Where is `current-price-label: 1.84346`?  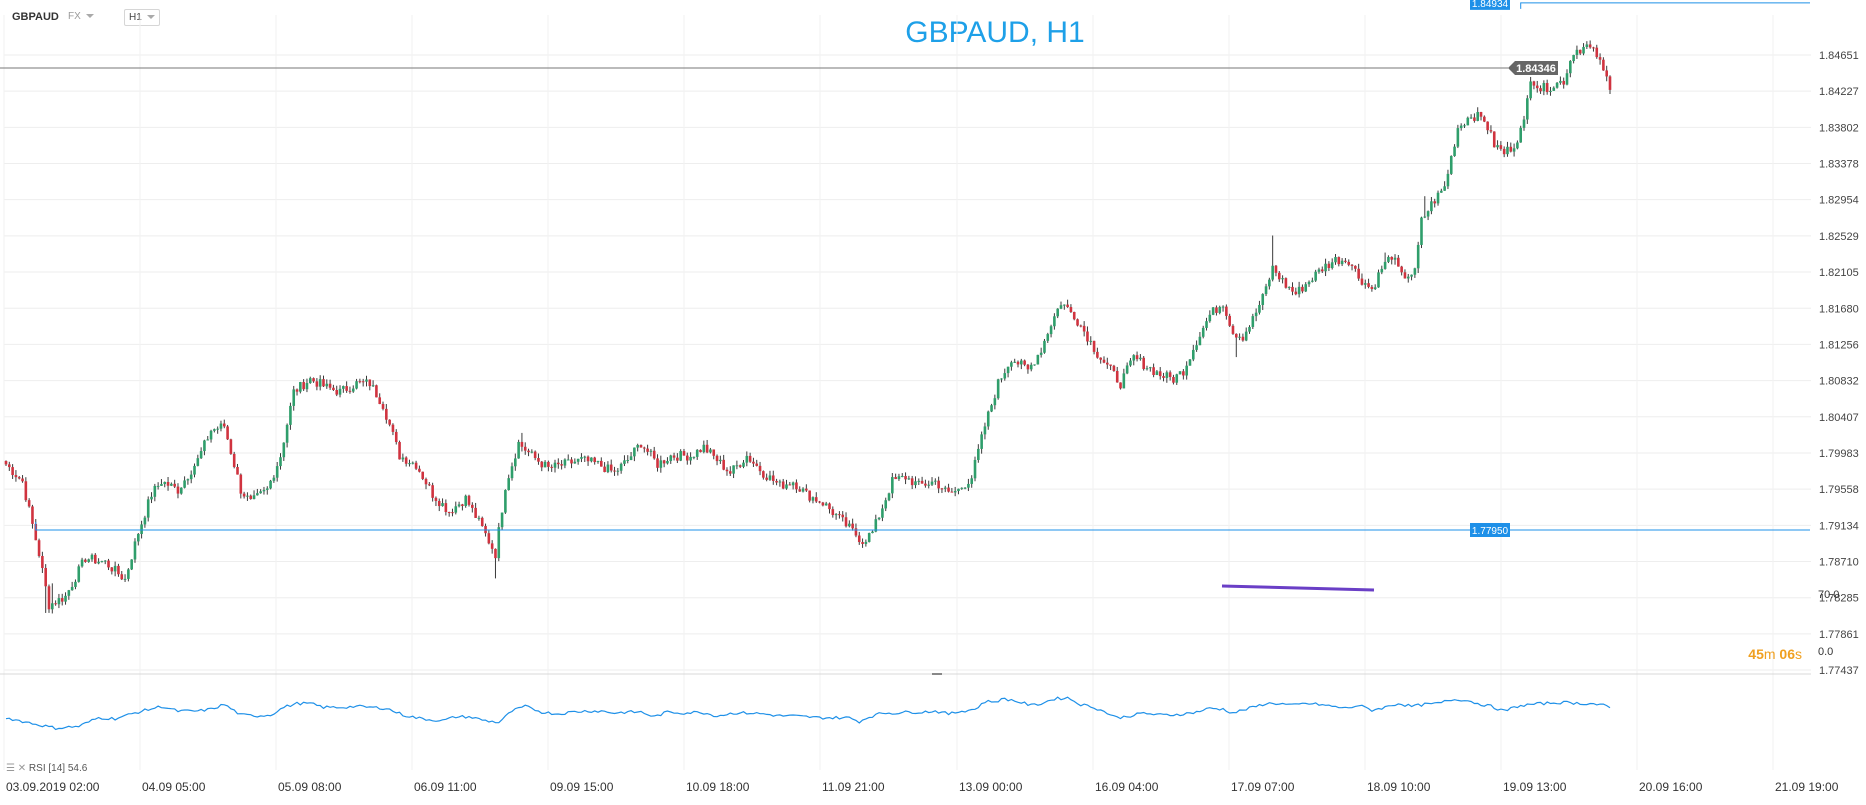
current-price-label: 1.84346 is located at coordinates (1536, 69).